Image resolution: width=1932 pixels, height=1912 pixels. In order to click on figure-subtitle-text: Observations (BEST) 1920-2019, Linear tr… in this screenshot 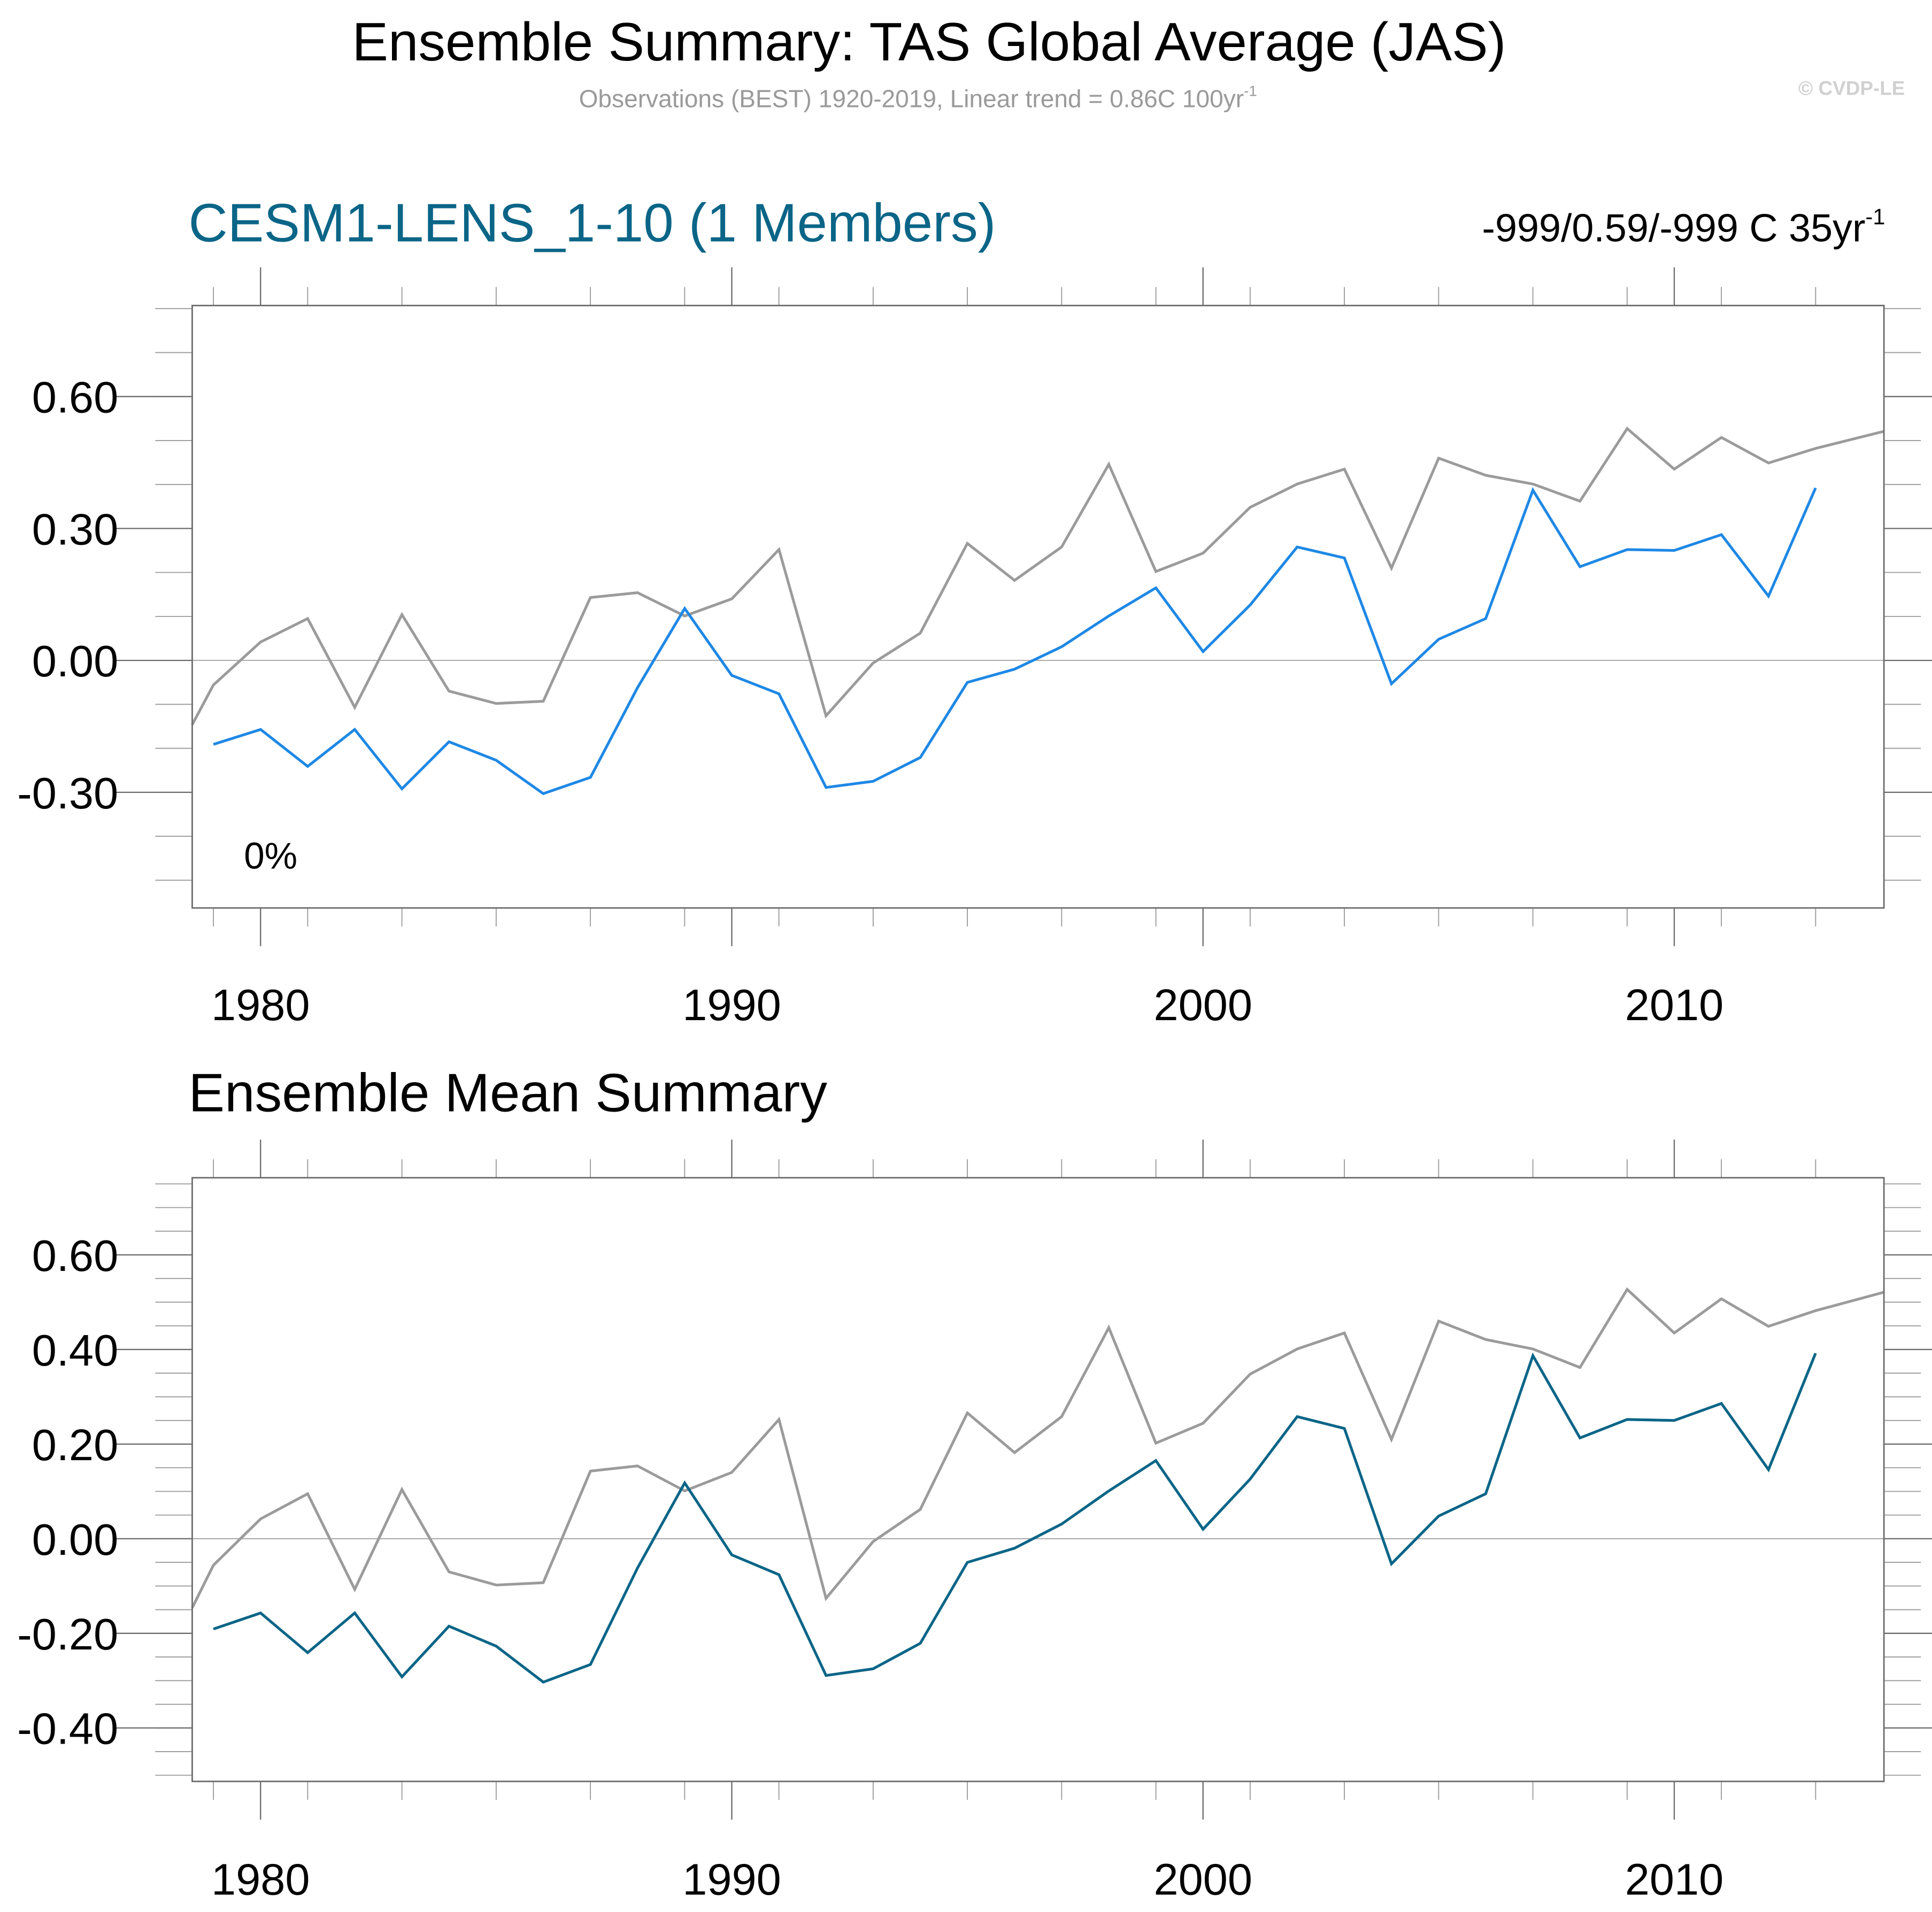, I will do `click(911, 98)`.